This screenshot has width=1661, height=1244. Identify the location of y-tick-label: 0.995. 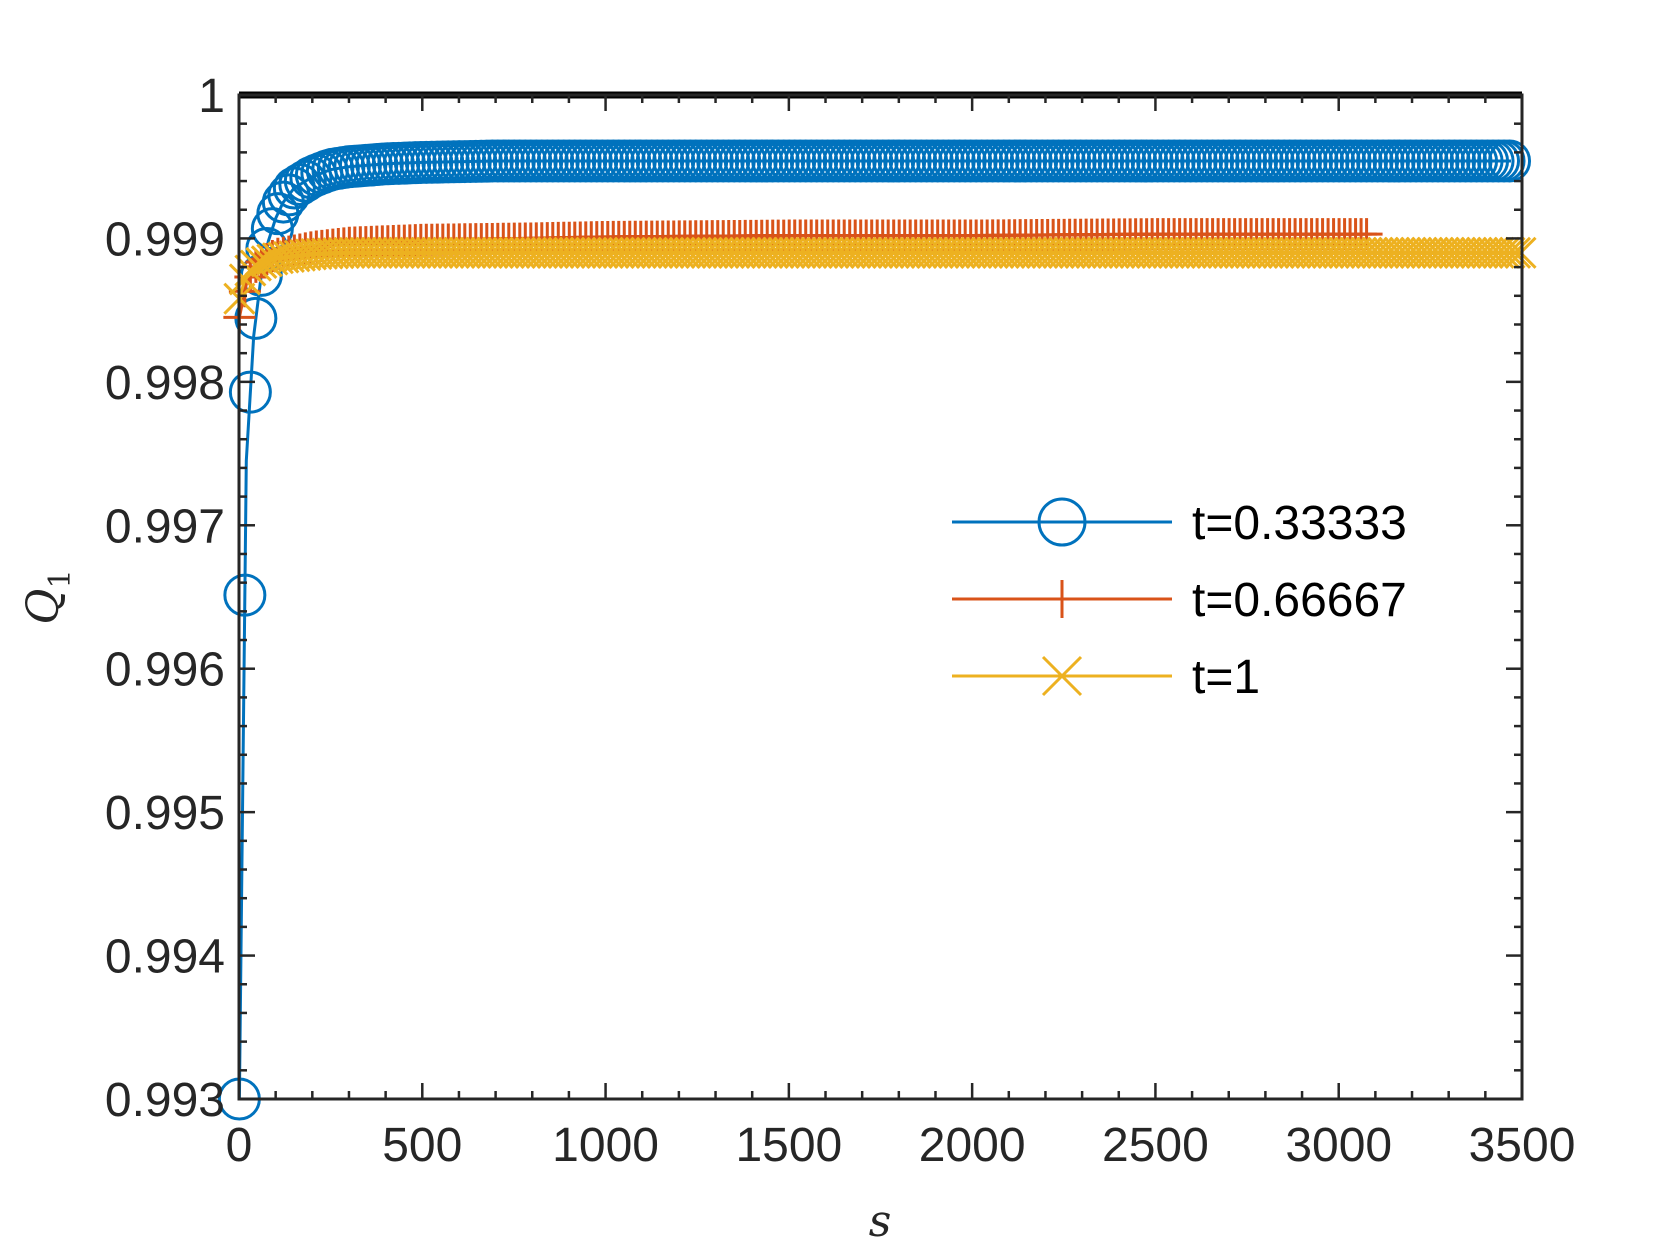
(165, 813).